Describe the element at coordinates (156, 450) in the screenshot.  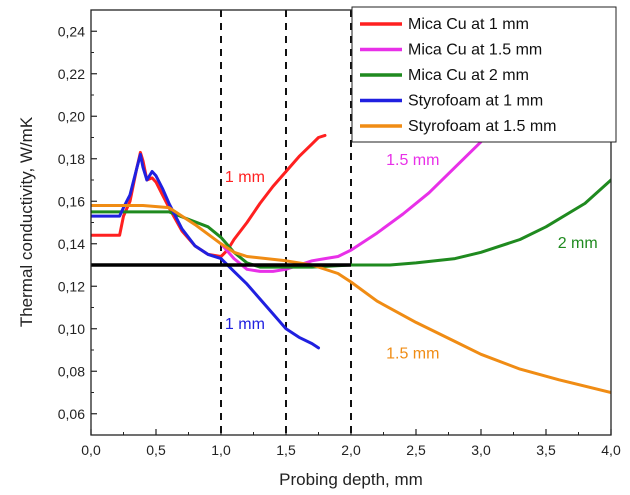
I see `x-tick-label: 0,5` at that location.